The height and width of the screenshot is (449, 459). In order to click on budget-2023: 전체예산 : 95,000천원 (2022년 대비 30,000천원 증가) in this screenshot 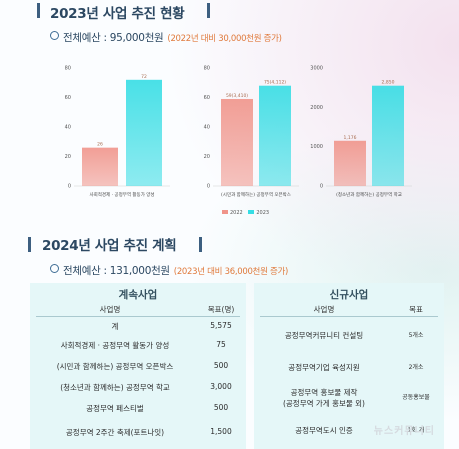, I will do `click(166, 37)`.